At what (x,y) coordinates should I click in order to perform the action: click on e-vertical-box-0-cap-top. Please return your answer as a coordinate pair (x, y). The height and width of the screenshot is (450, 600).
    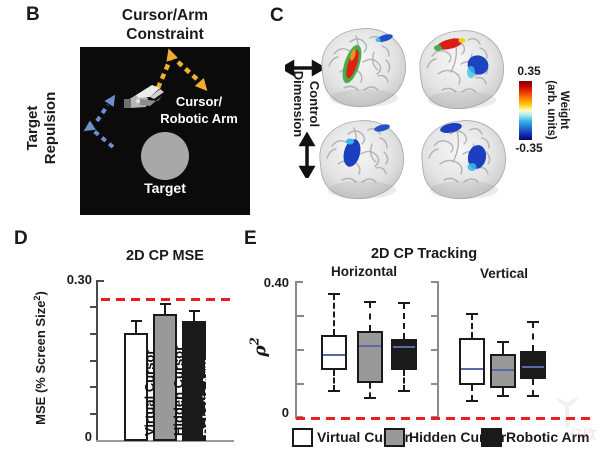
    Looking at the image, I should click on (472, 313).